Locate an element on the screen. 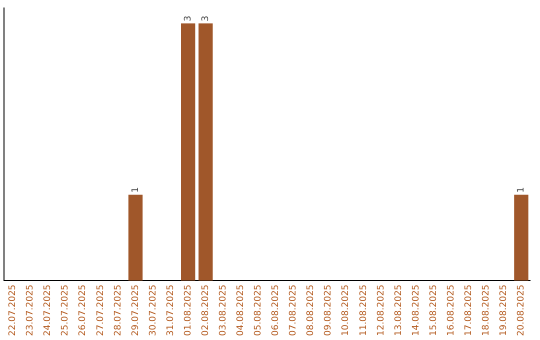 The width and height of the screenshot is (540, 340). x-tick-label: 08.08.2025 is located at coordinates (311, 310).